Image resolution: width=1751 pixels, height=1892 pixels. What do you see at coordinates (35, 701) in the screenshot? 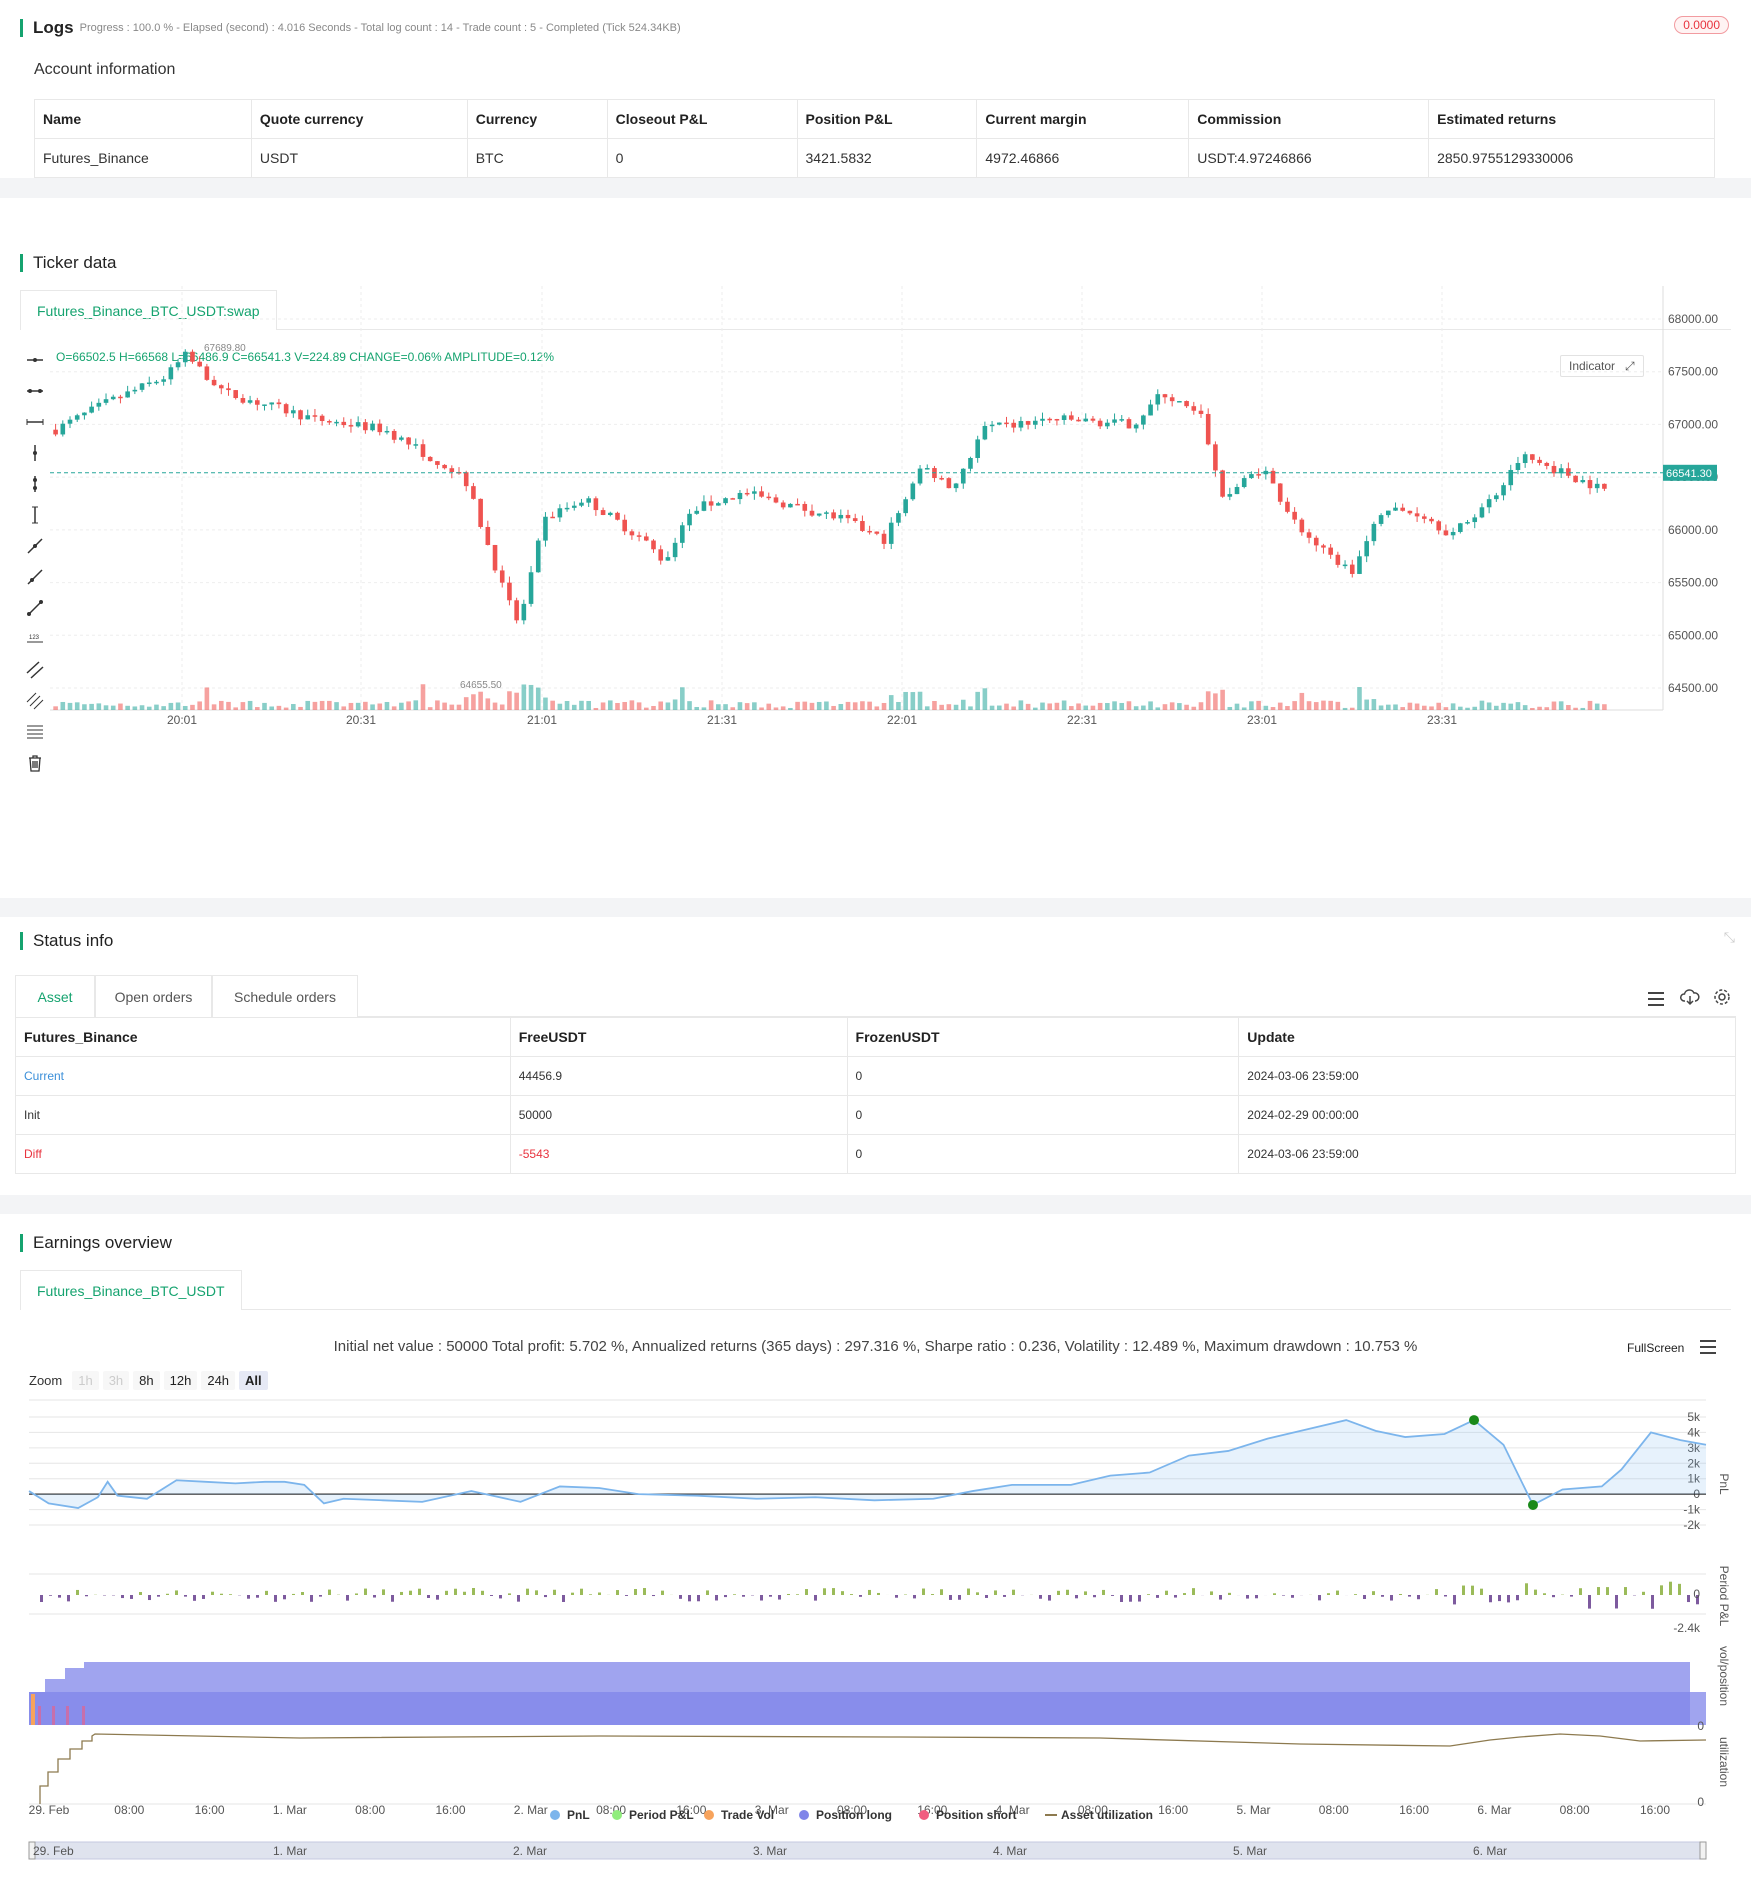
I see `fib-channel-icon` at bounding box center [35, 701].